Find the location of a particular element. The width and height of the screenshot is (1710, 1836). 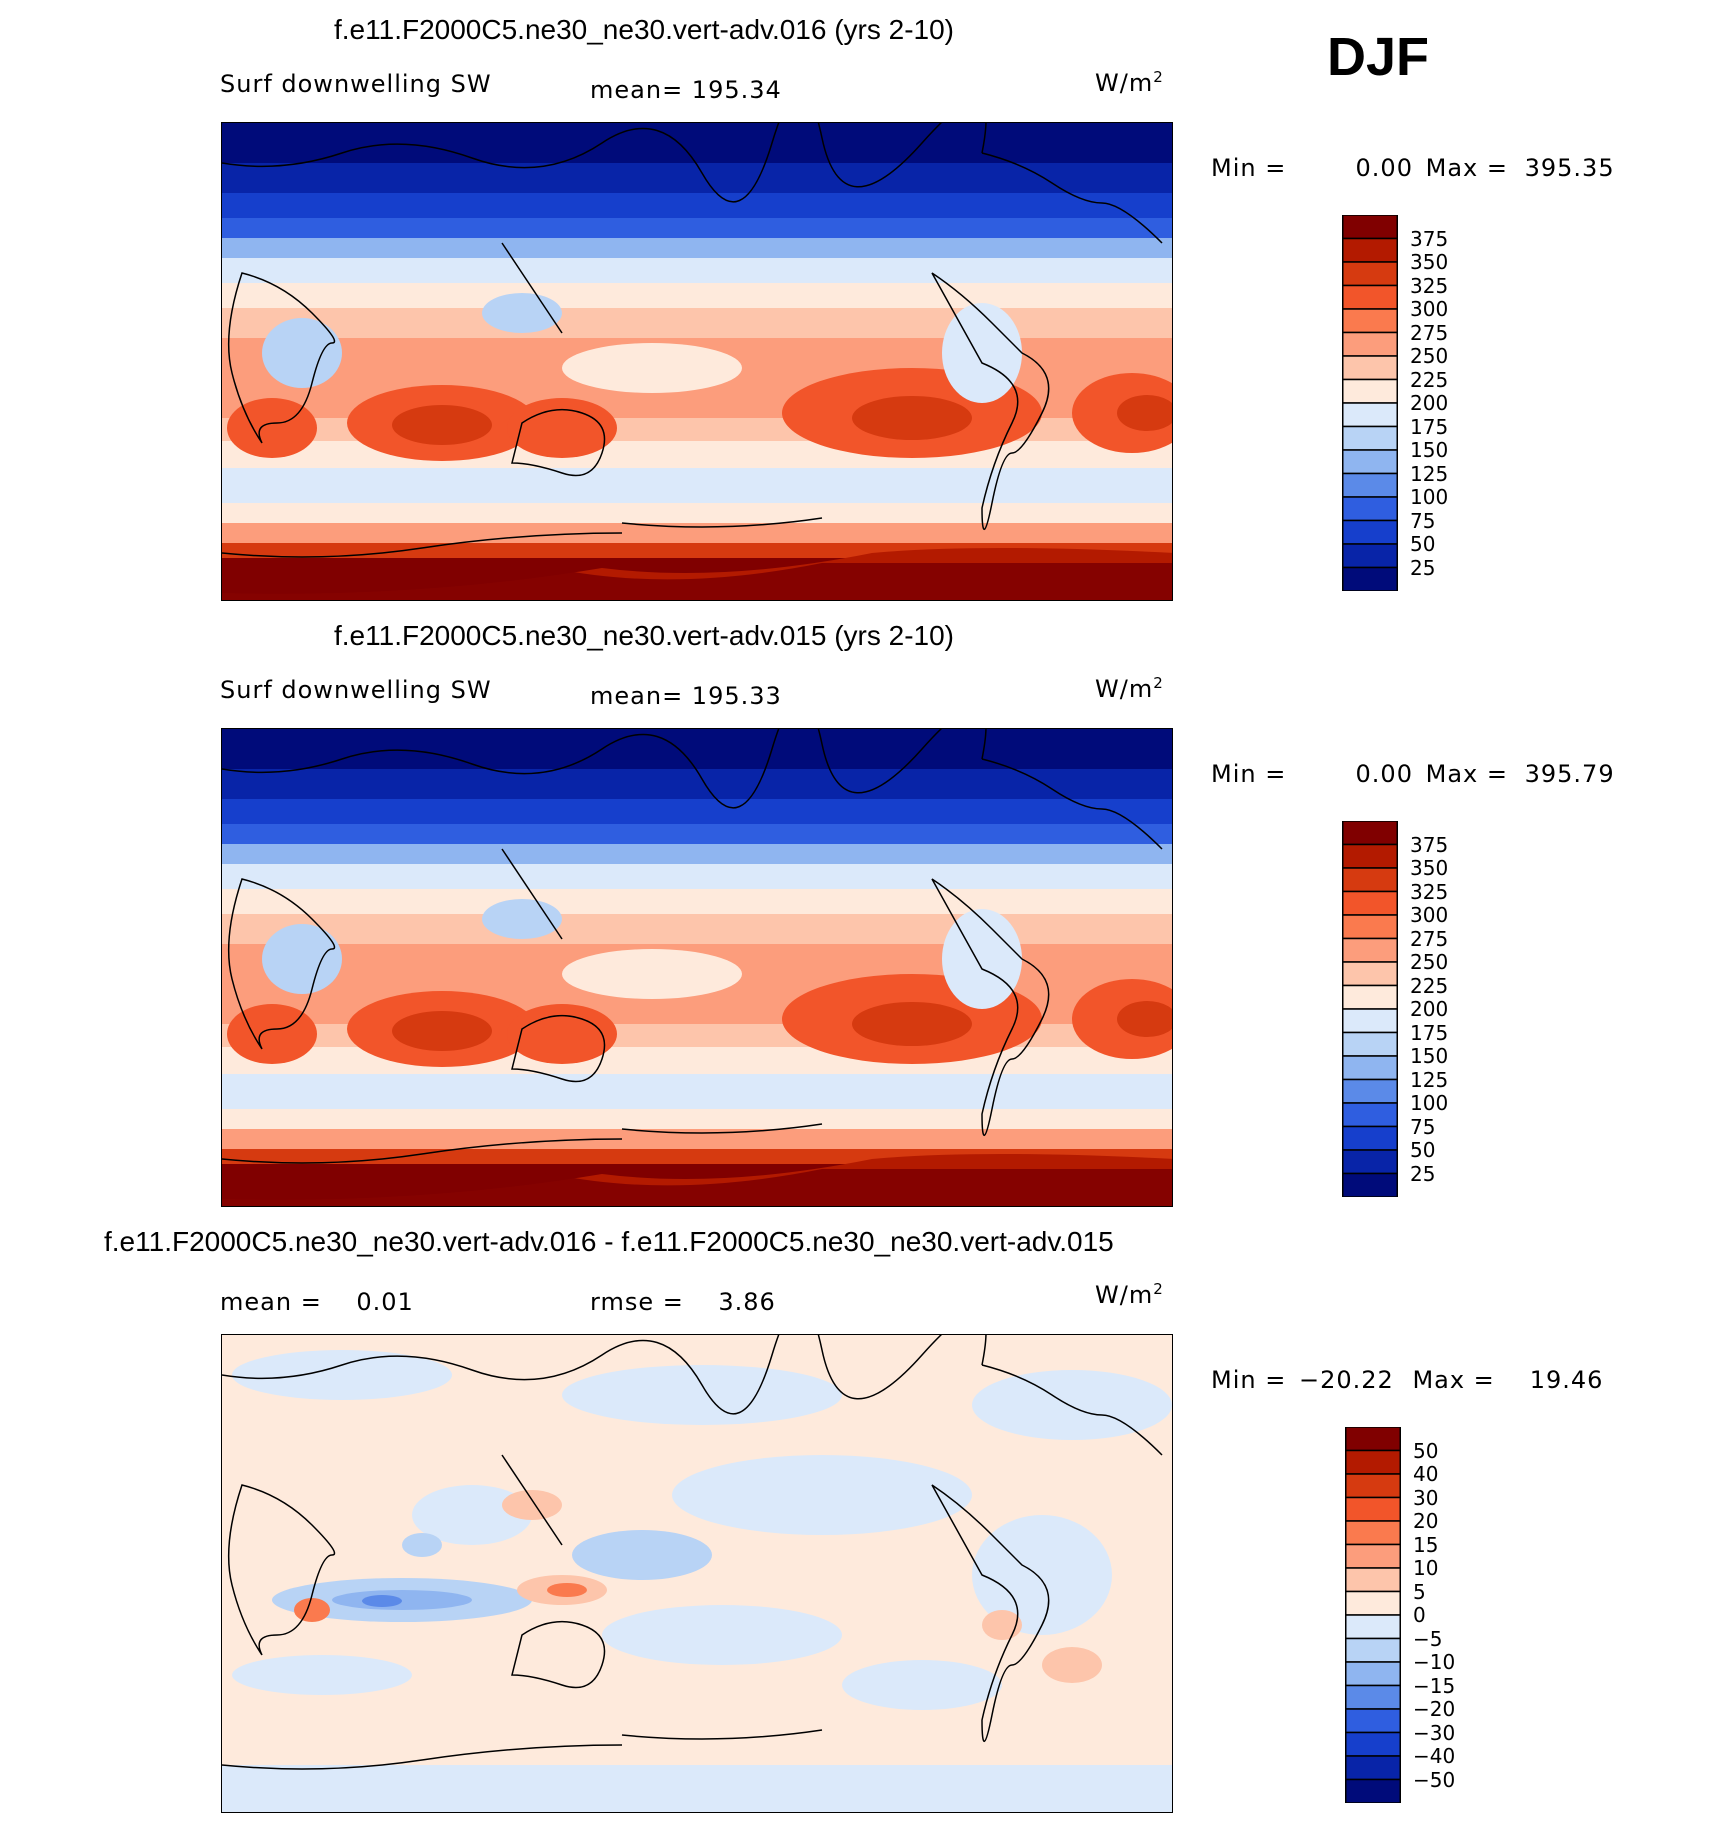

colorbar-tick-label: −20 is located at coordinates (1434, 1709).